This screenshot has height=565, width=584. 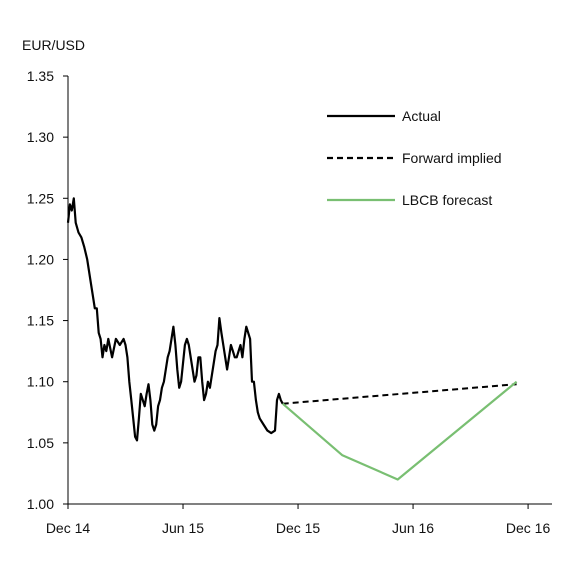 What do you see at coordinates (413, 528) in the screenshot?
I see `x-tick-label: Jun 16` at bounding box center [413, 528].